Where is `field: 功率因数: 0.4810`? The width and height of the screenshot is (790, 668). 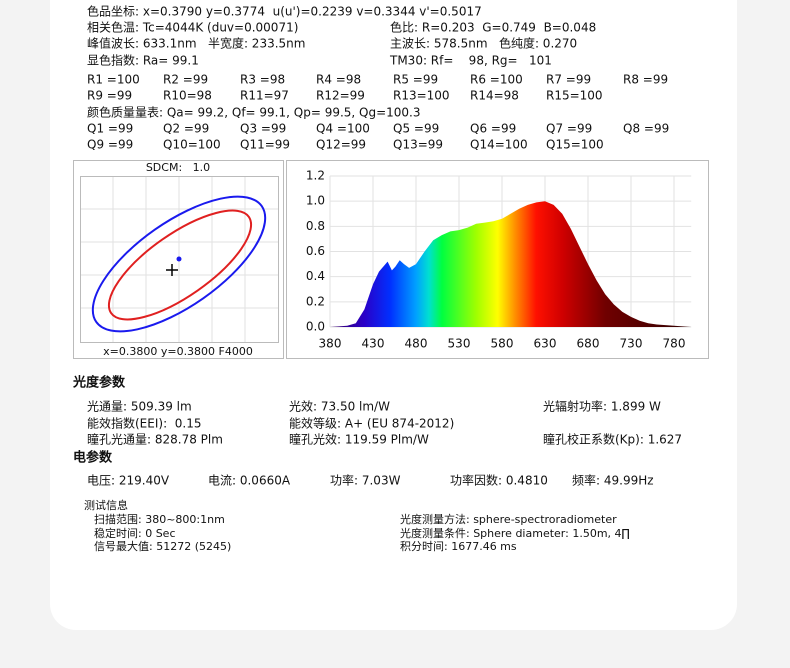 field: 功率因数: 0.4810 is located at coordinates (499, 480).